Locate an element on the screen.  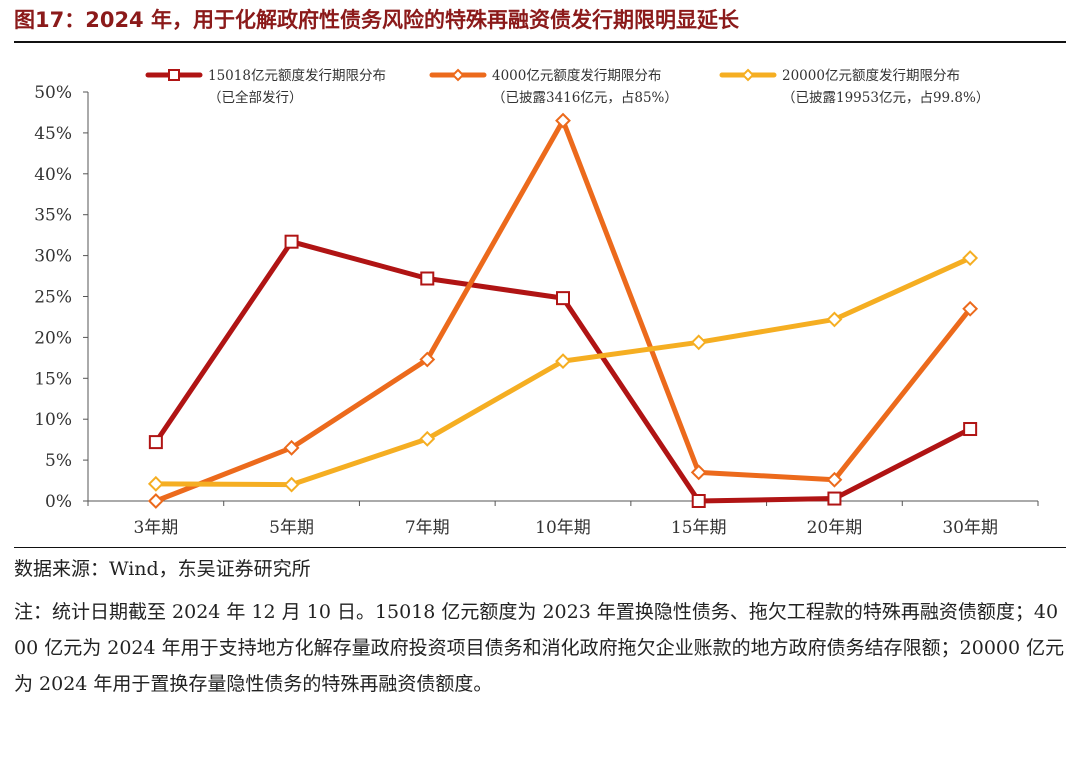
figure-title: 图17：2024 年，用于化解政府性债务风险的特殊再融资债发行期限明显延长 is located at coordinates (376, 20).